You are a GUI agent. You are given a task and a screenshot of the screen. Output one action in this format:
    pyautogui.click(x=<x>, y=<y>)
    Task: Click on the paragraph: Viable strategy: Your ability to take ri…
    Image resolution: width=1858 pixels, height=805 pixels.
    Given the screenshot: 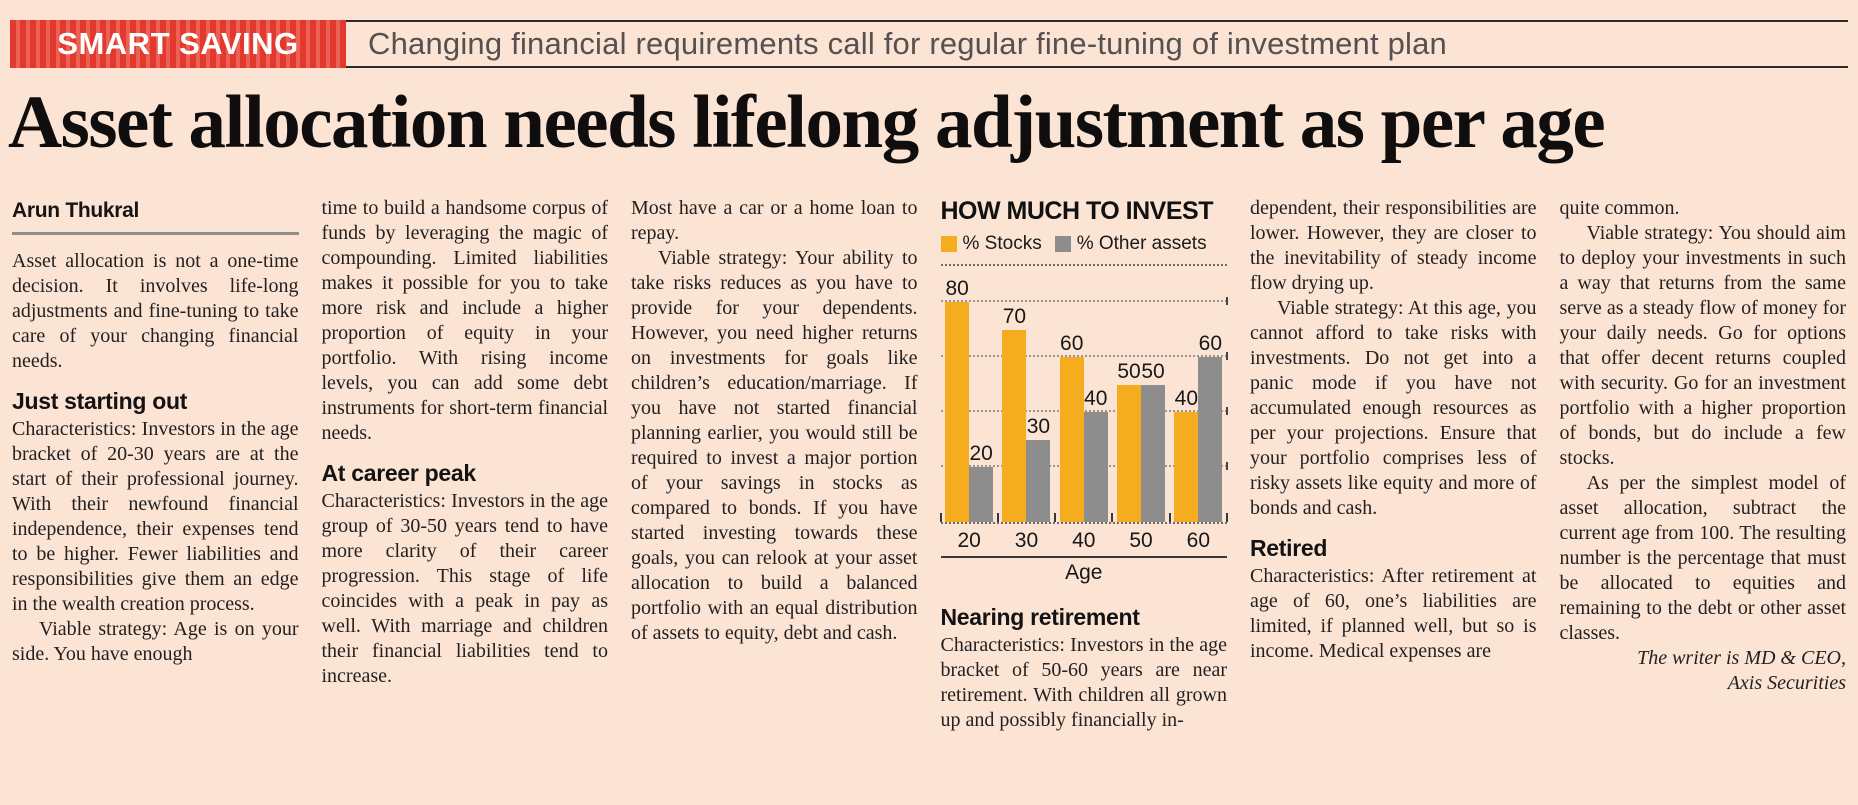 What is the action you would take?
    pyautogui.click(x=774, y=445)
    